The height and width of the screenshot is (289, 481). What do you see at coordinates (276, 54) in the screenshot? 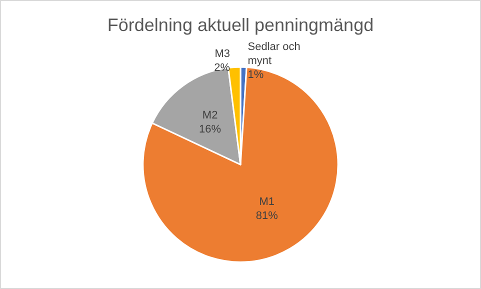
I see `slice-label: Sedlar och mynt` at bounding box center [276, 54].